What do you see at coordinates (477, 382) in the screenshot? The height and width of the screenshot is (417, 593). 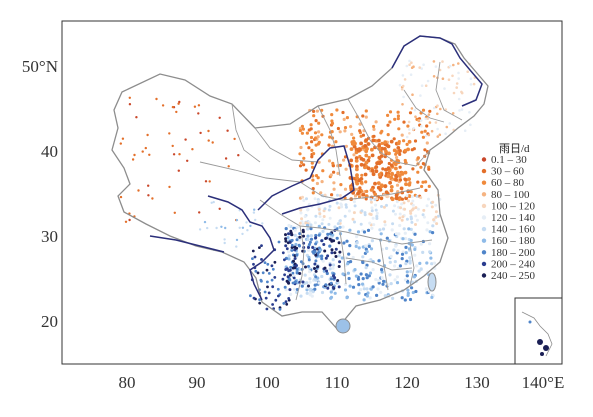 I see `x-tick-label: 130` at bounding box center [477, 382].